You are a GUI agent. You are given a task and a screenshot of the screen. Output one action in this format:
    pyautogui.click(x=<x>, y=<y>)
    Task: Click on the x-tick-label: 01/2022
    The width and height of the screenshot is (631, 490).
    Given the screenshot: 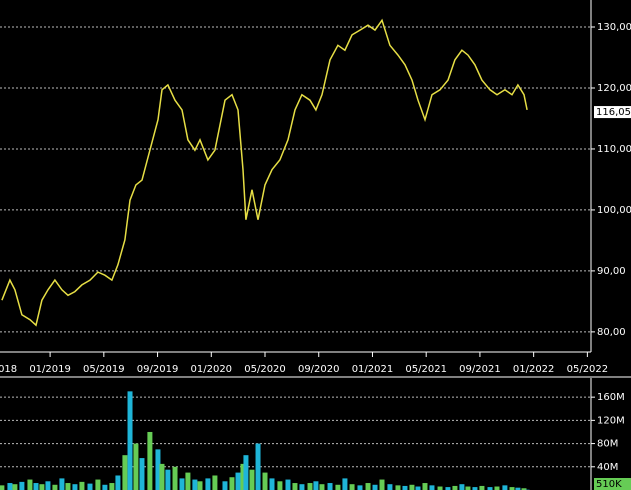 What is the action you would take?
    pyautogui.click(x=534, y=369)
    